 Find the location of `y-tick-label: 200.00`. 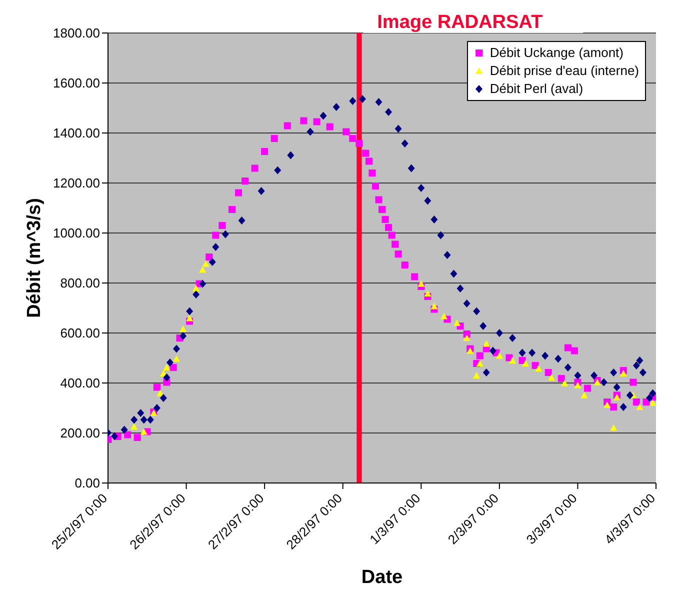

y-tick-label: 200.00 is located at coordinates (80, 433).